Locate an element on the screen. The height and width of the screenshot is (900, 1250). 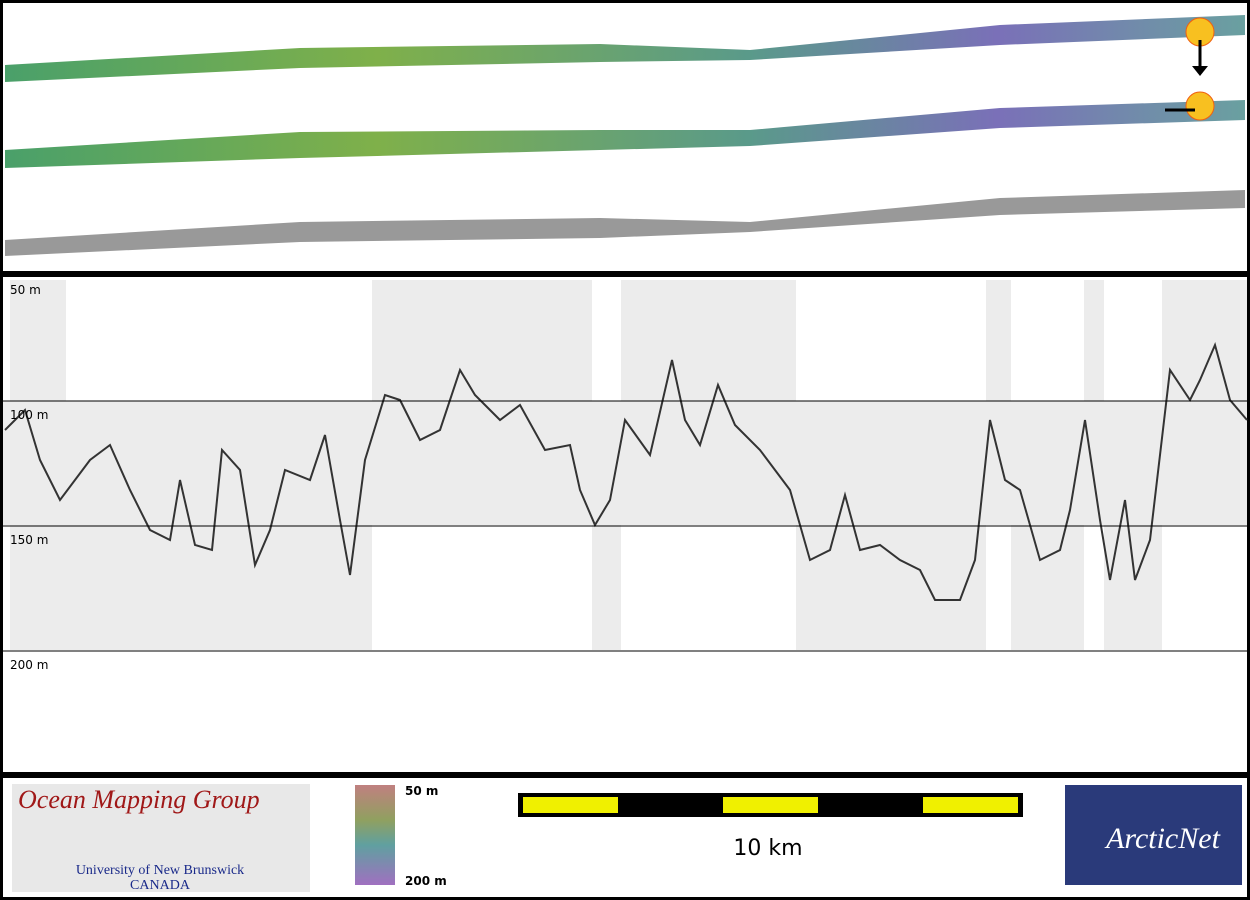
omg-line: CANADA is located at coordinates (160, 885).